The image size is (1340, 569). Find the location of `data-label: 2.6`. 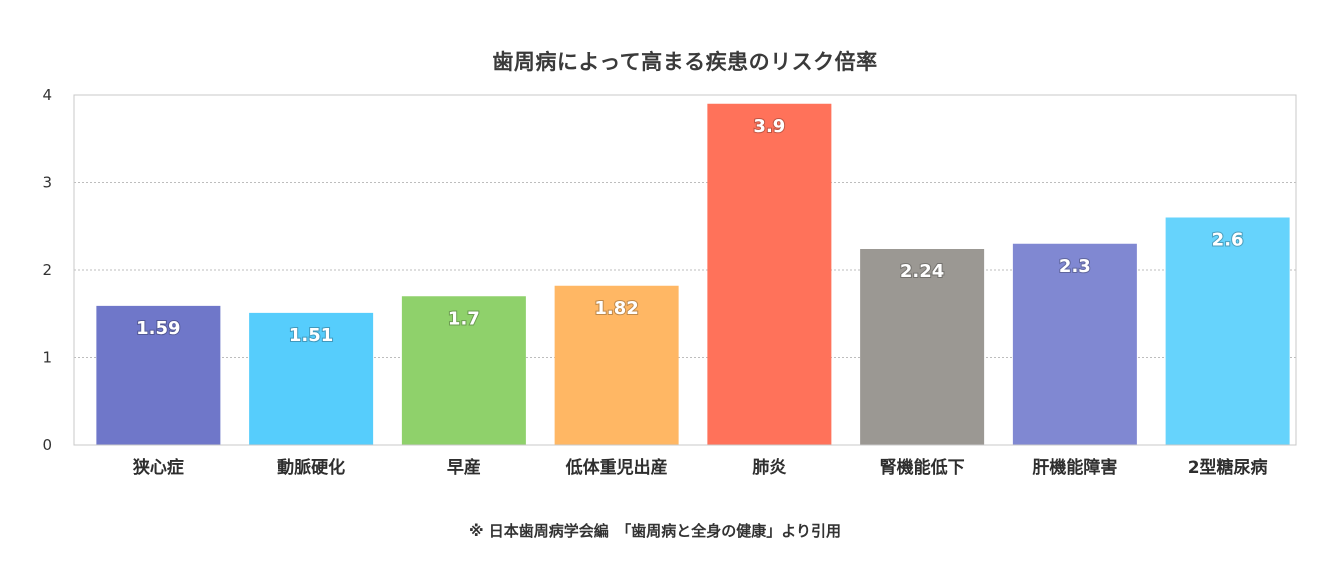

data-label: 2.6 is located at coordinates (1228, 240).